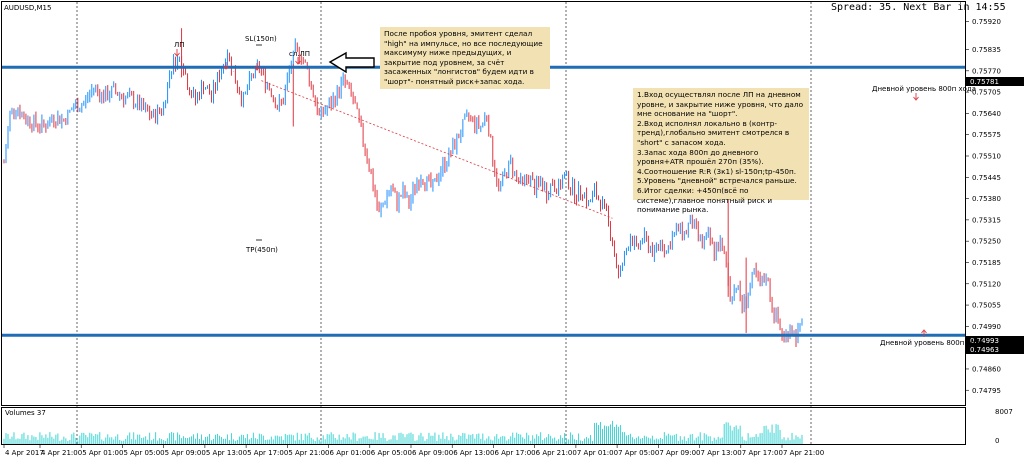 This screenshot has width=1024, height=460. I want to click on price-tick-label: 0.75835, so click(986, 50).